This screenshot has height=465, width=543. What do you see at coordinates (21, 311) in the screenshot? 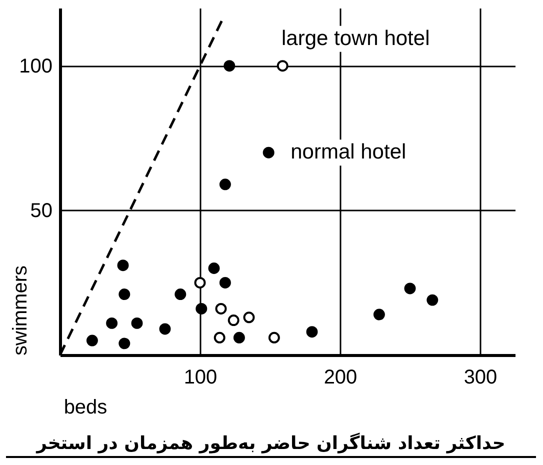
I see `y-axis-title: swimmers` at bounding box center [21, 311].